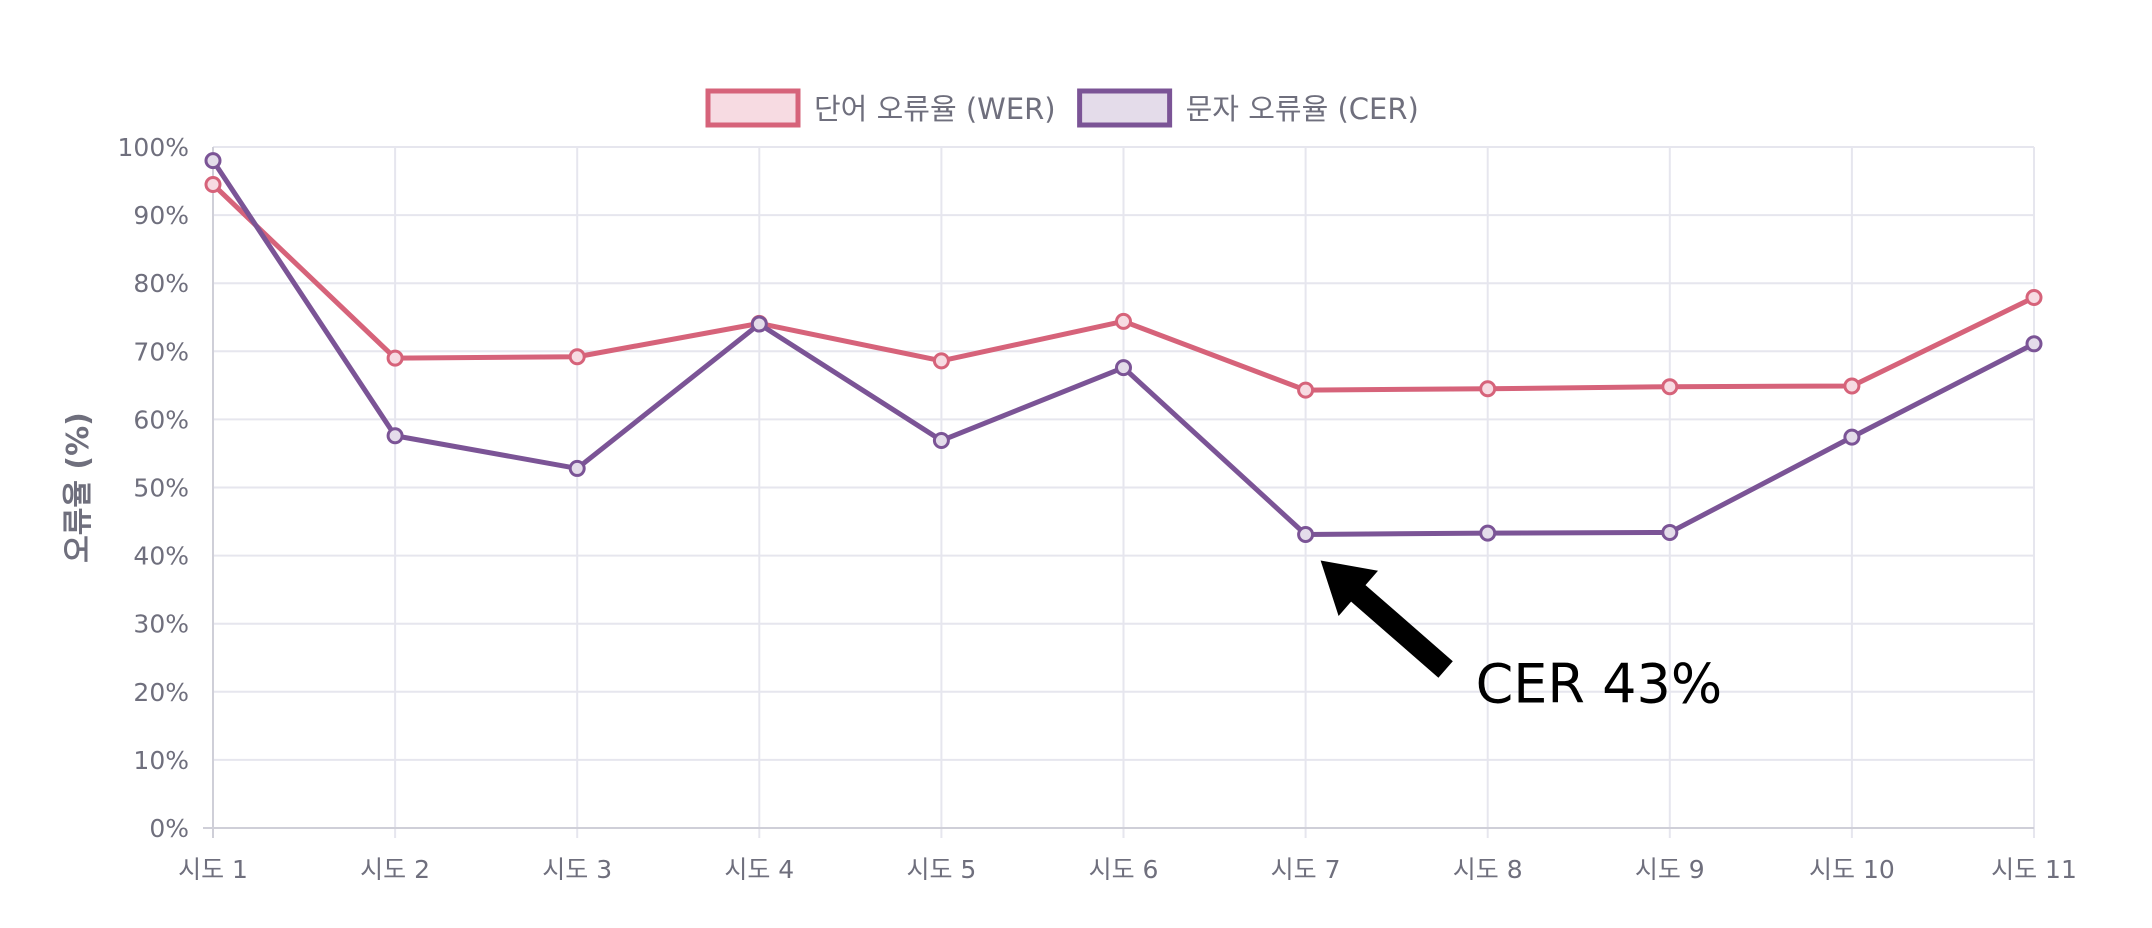 The height and width of the screenshot is (928, 2152). I want to click on annotation-arrow, so click(1386, 619).